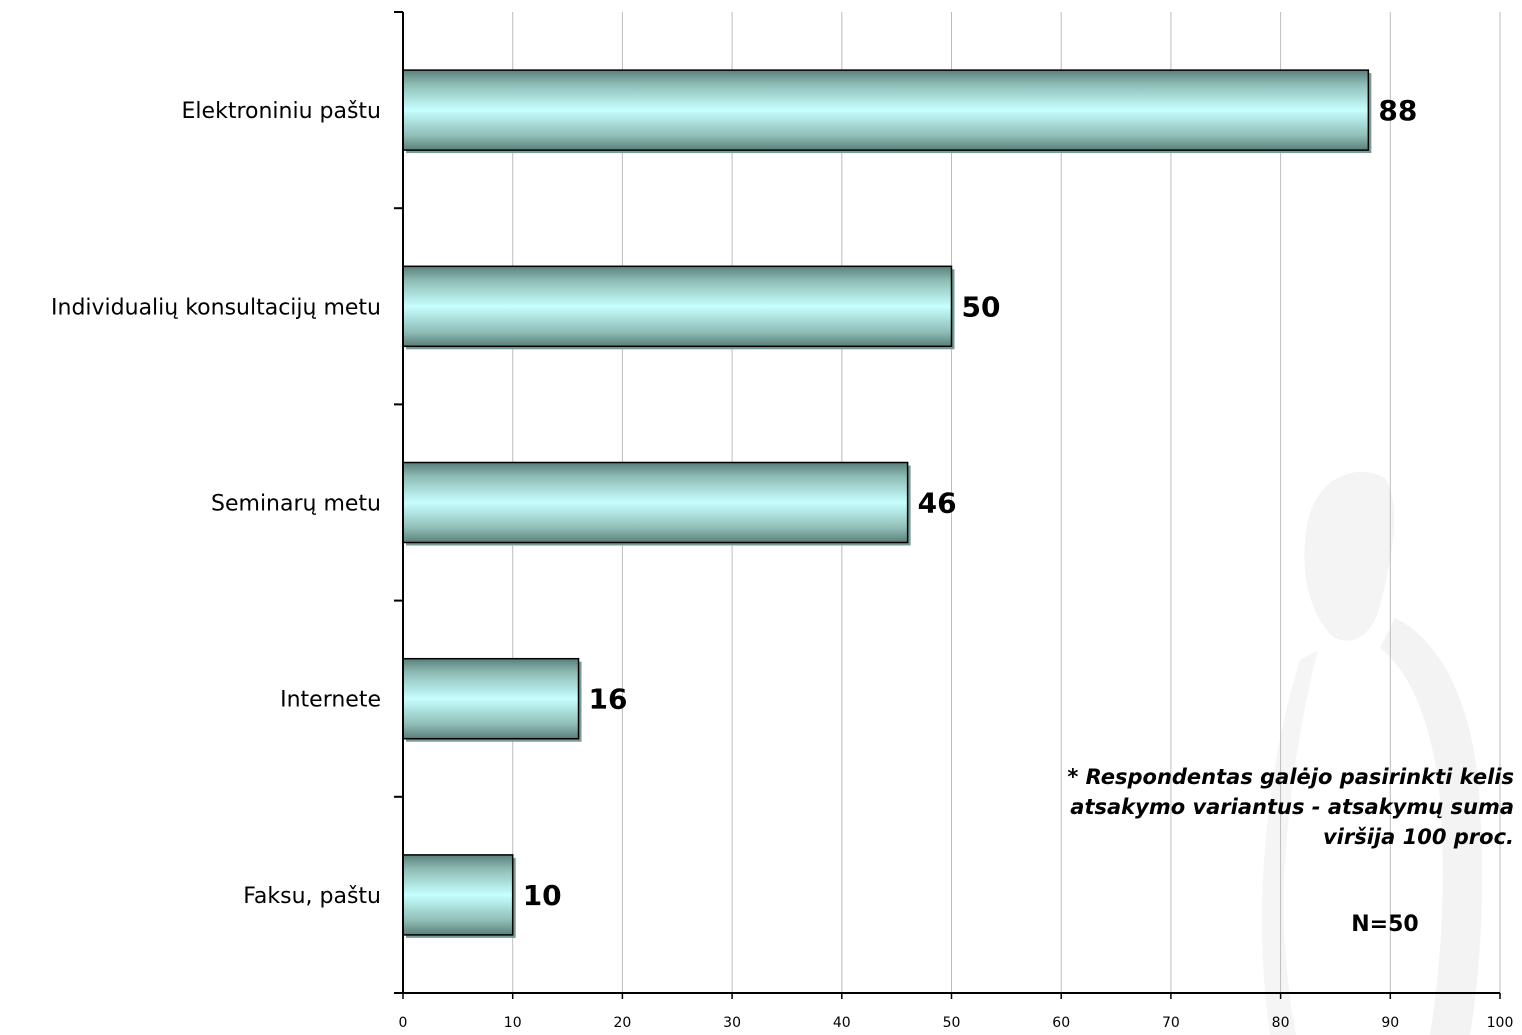 This screenshot has width=1522, height=1035. I want to click on x-tick-label: 80, so click(1281, 1023).